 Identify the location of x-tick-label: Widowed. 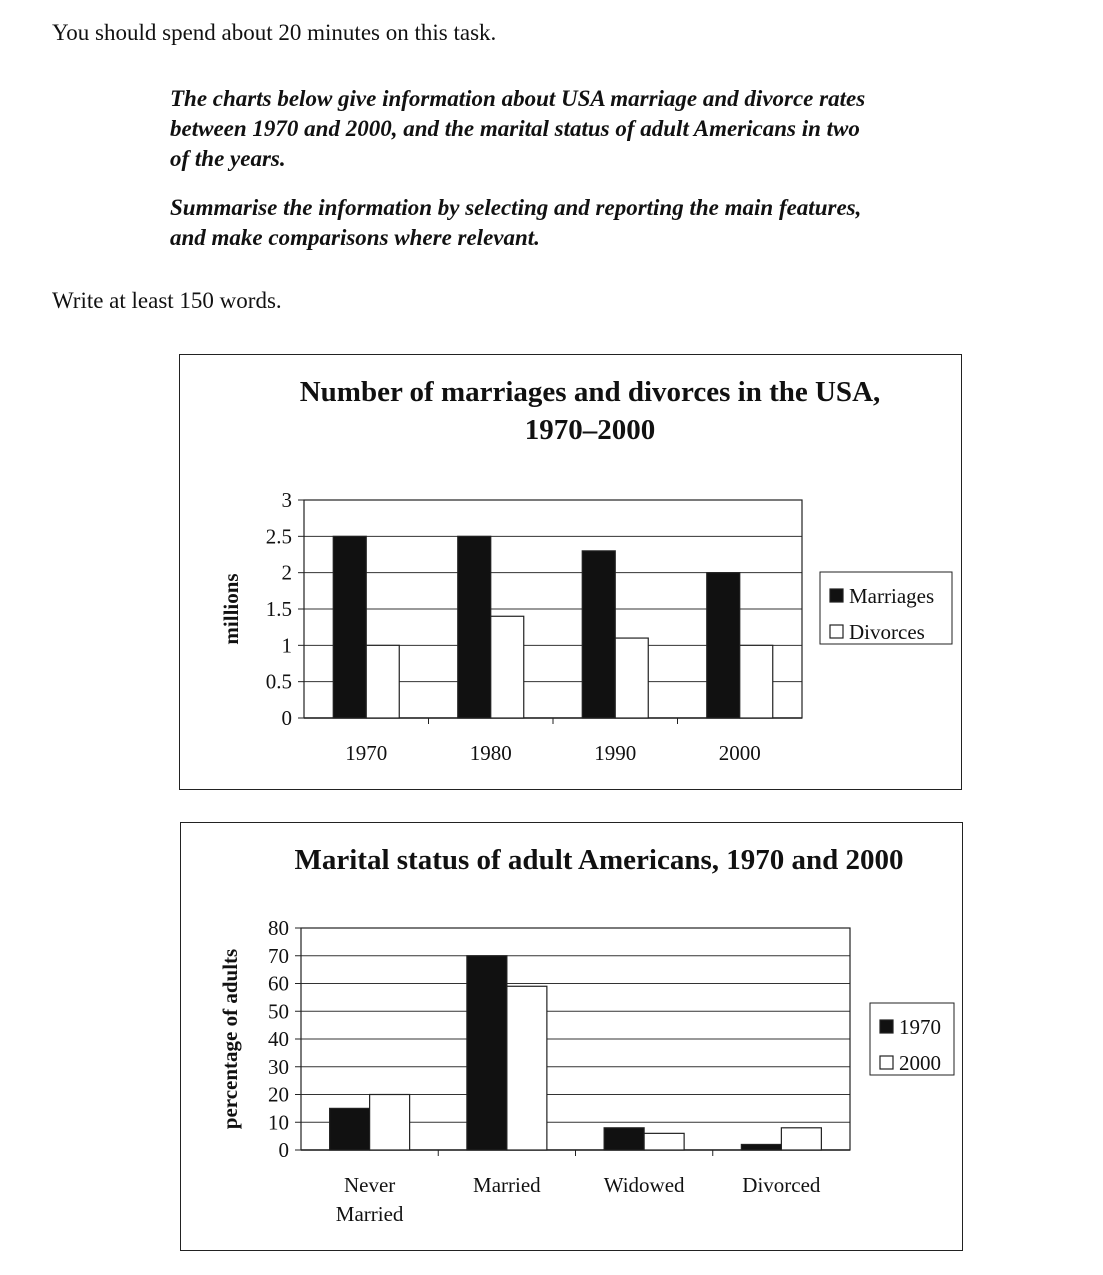
(644, 1185).